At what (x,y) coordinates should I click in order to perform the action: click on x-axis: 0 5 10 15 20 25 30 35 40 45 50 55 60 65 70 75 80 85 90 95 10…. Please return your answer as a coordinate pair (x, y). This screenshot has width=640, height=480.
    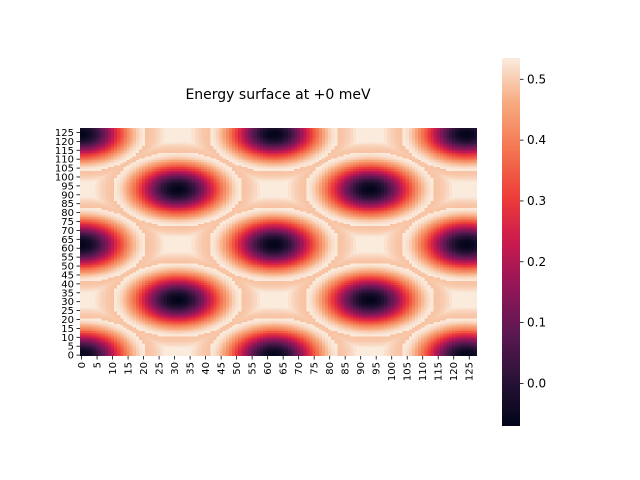
    Looking at the image, I should click on (276, 368).